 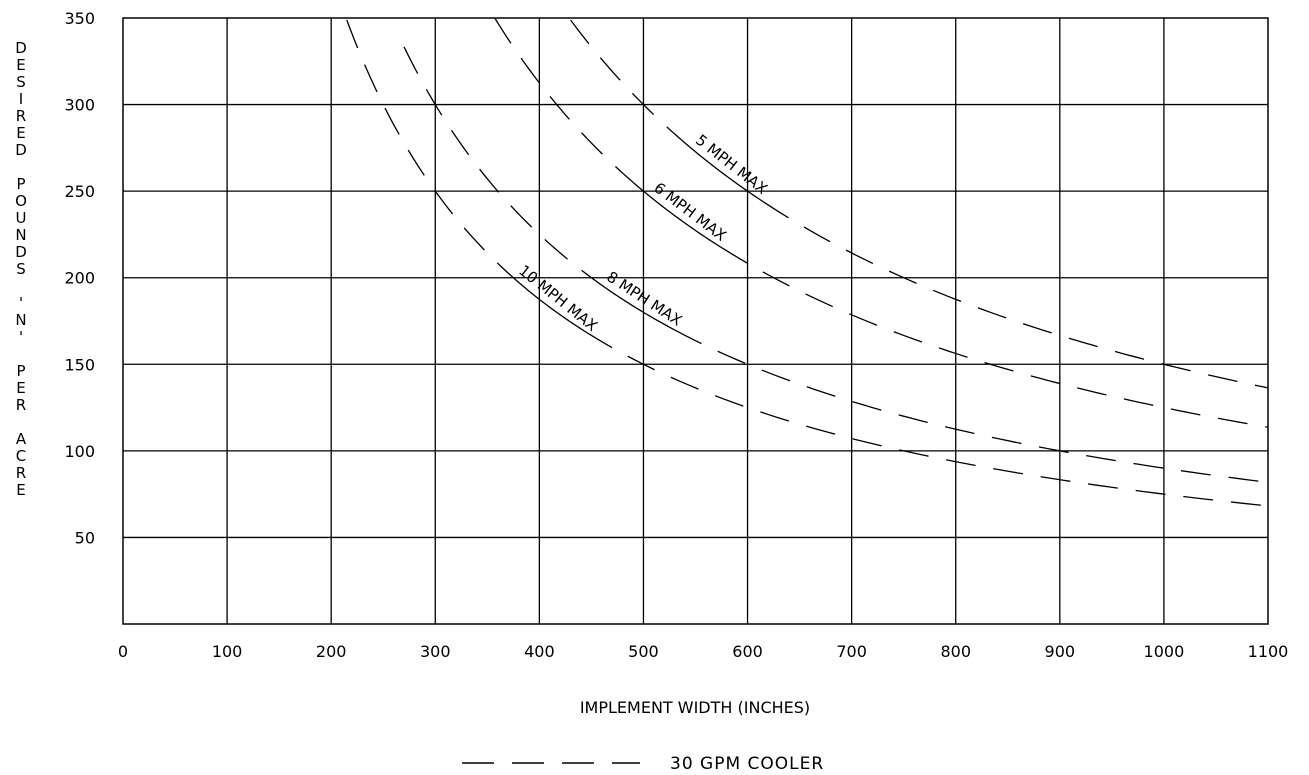 I want to click on y-tick-label: 250, so click(x=79, y=191).